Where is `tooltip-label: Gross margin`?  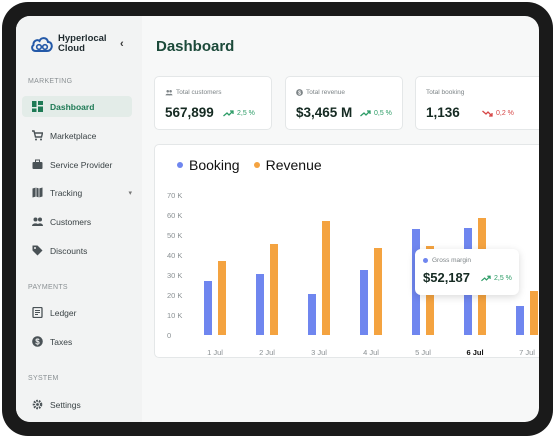
tooltip-label: Gross margin is located at coordinates (452, 260).